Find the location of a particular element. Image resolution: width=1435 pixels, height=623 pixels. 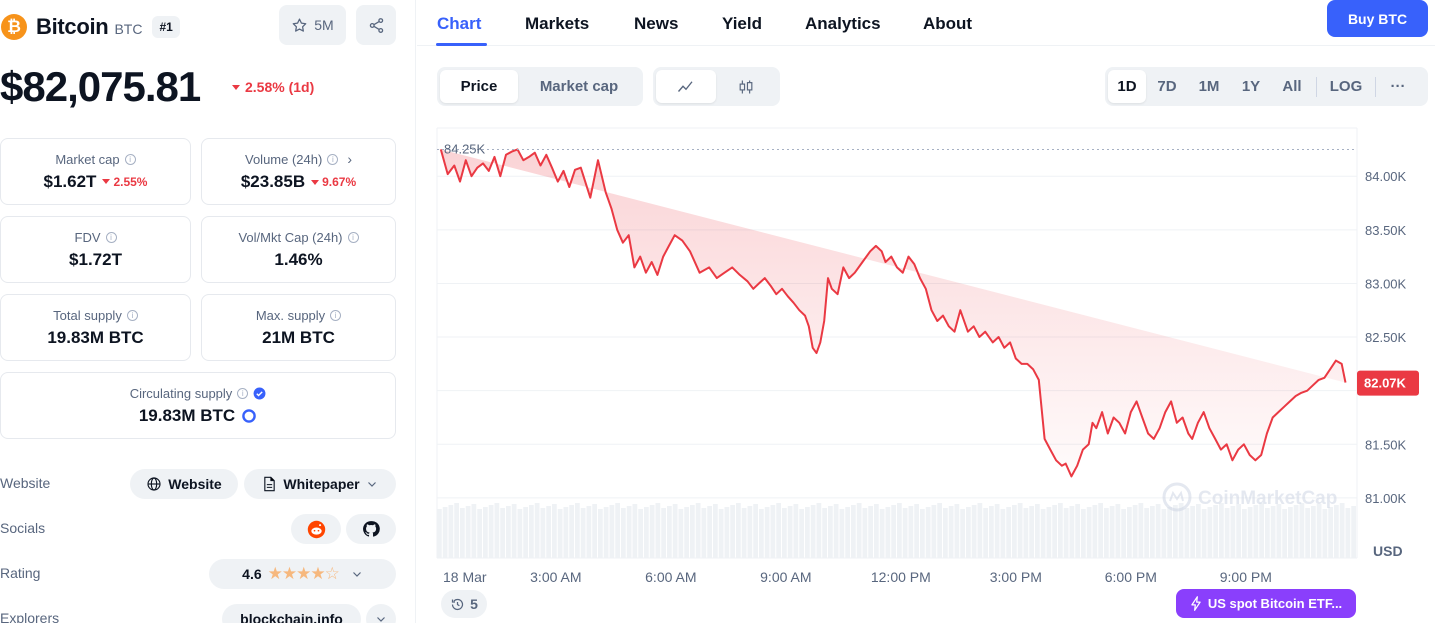

tab-yield: Yield is located at coordinates (742, 23).